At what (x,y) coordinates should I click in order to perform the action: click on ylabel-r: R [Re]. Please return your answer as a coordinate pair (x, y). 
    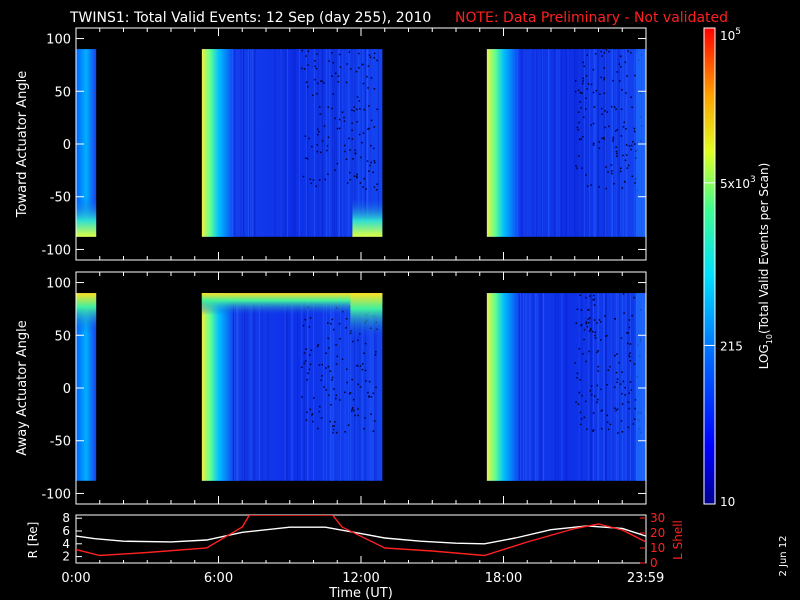
    Looking at the image, I should click on (33, 540).